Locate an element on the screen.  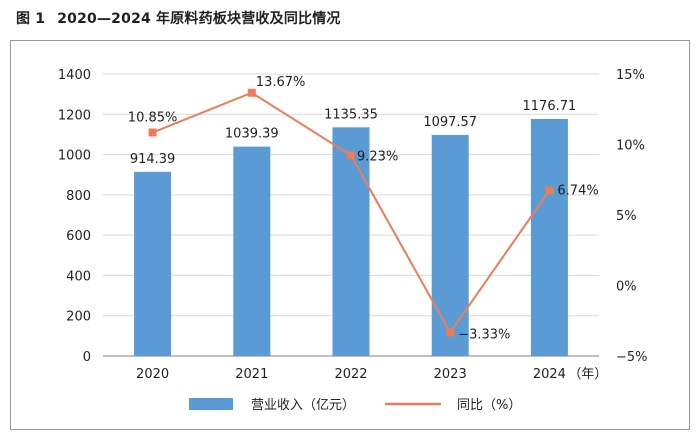
left-tick-label: 0 is located at coordinates (87, 357).